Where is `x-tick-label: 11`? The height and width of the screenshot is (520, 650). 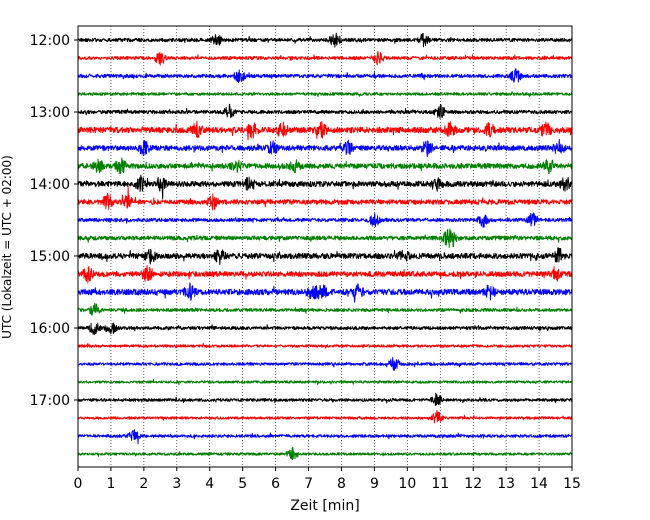 x-tick-label: 11 is located at coordinates (440, 484).